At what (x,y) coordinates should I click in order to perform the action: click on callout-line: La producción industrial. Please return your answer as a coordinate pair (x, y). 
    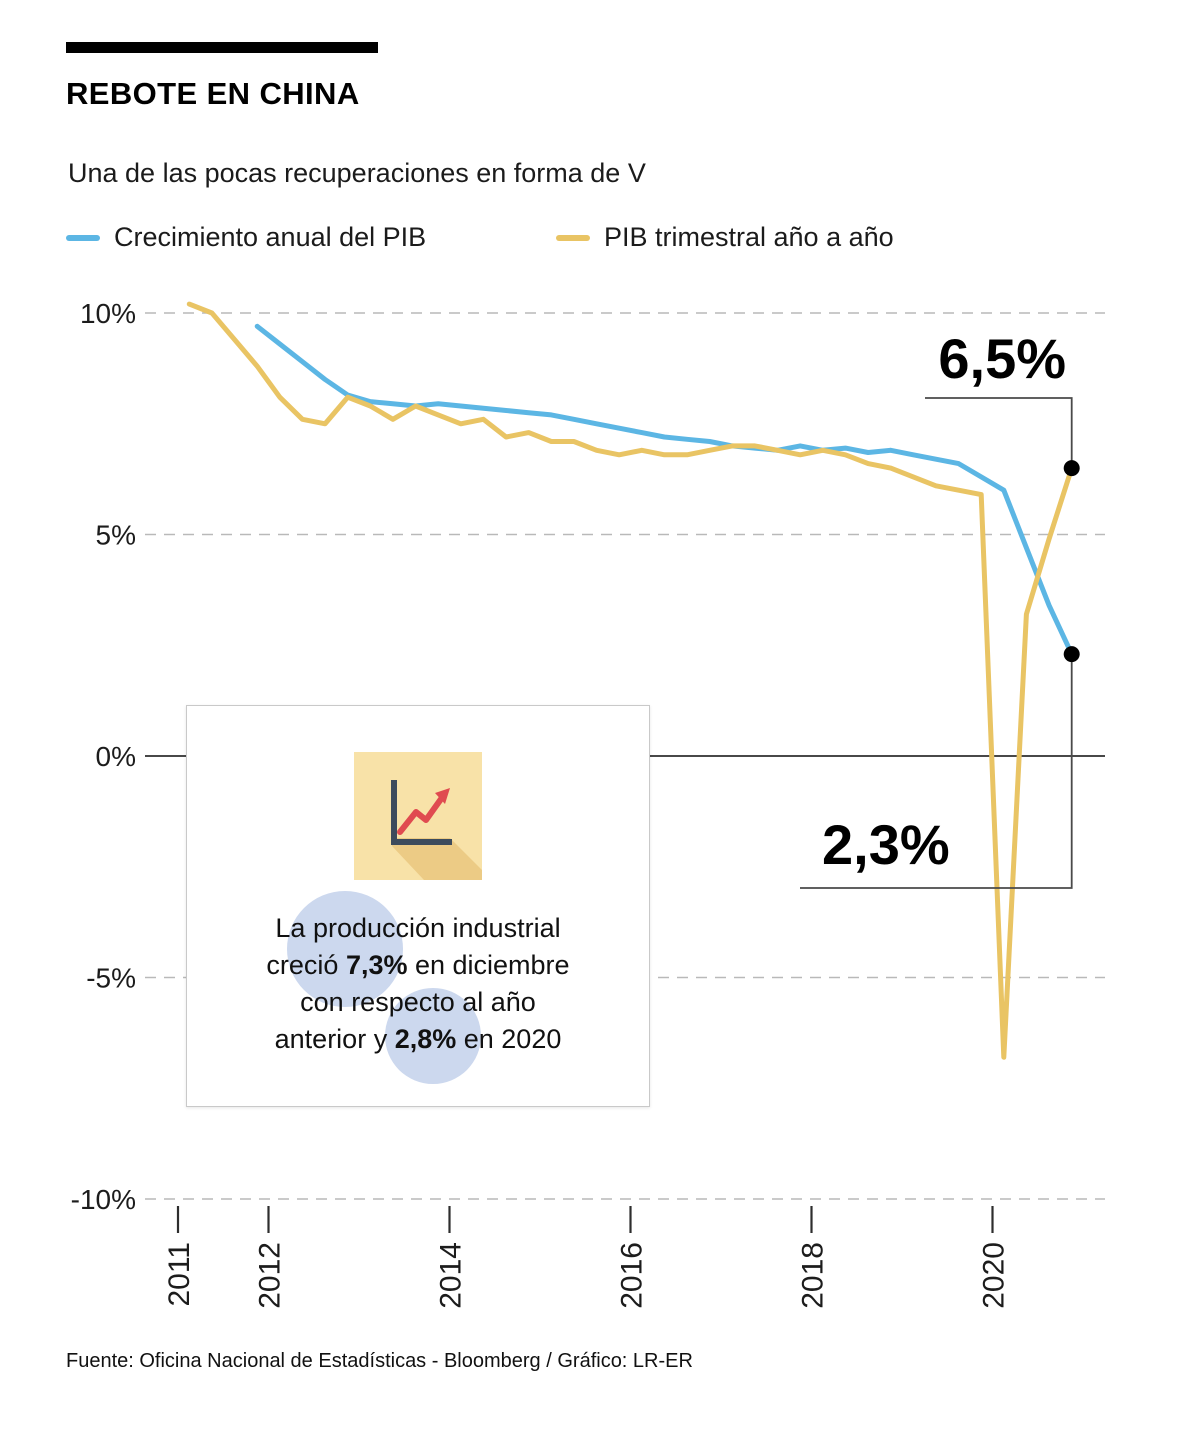
    Looking at the image, I should click on (418, 928).